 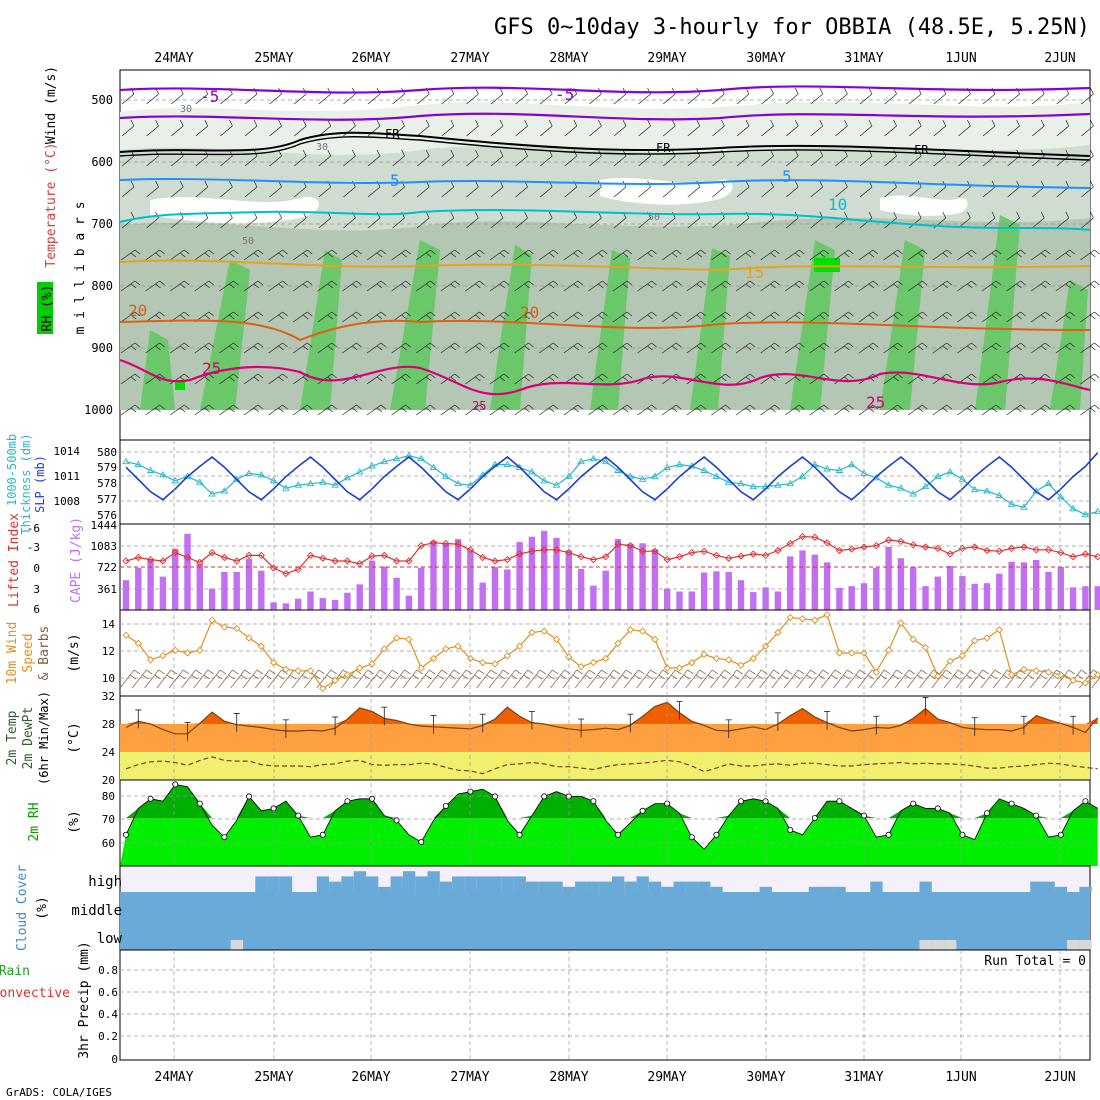 I want to click on slp-panel-frame, so click(x=605, y=482).